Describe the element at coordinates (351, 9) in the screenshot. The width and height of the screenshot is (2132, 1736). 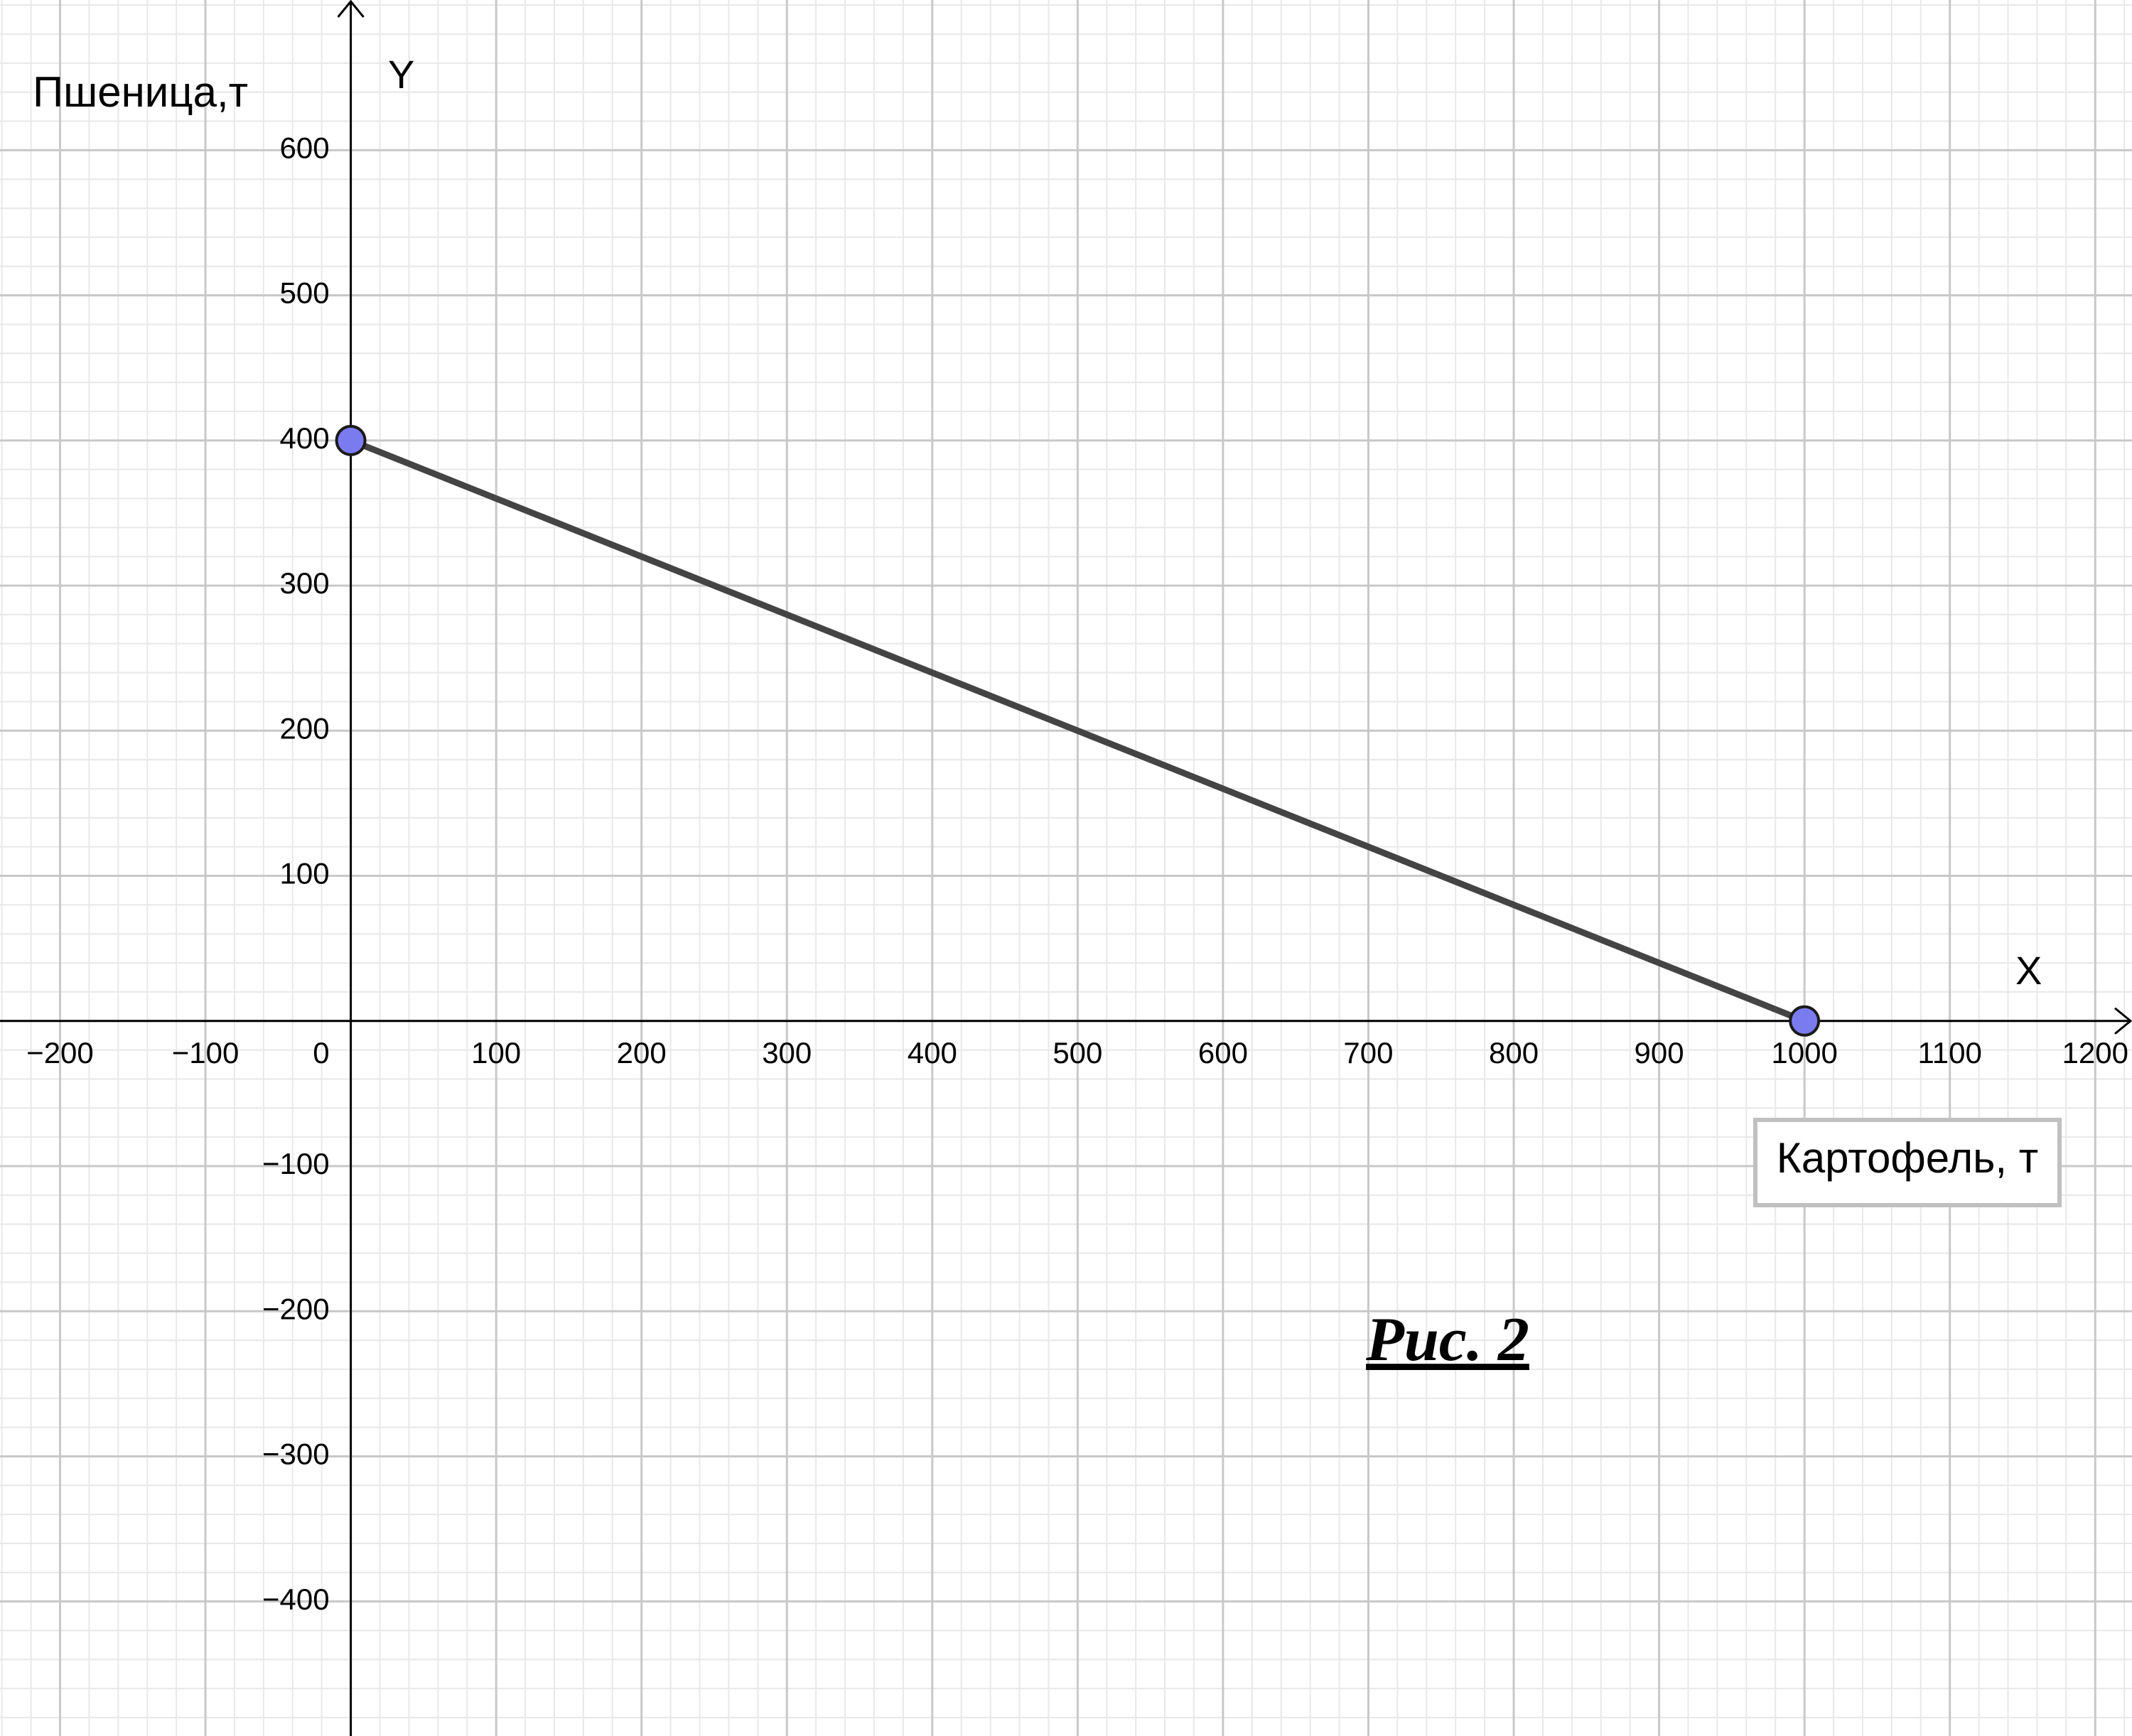
I see `y-axis-arrow` at that location.